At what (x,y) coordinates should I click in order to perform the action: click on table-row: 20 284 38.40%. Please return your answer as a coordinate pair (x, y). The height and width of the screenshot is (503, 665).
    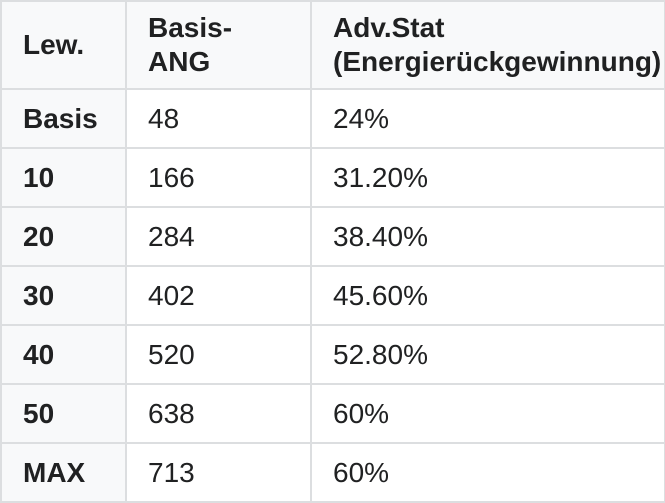
    Looking at the image, I should click on (332, 236).